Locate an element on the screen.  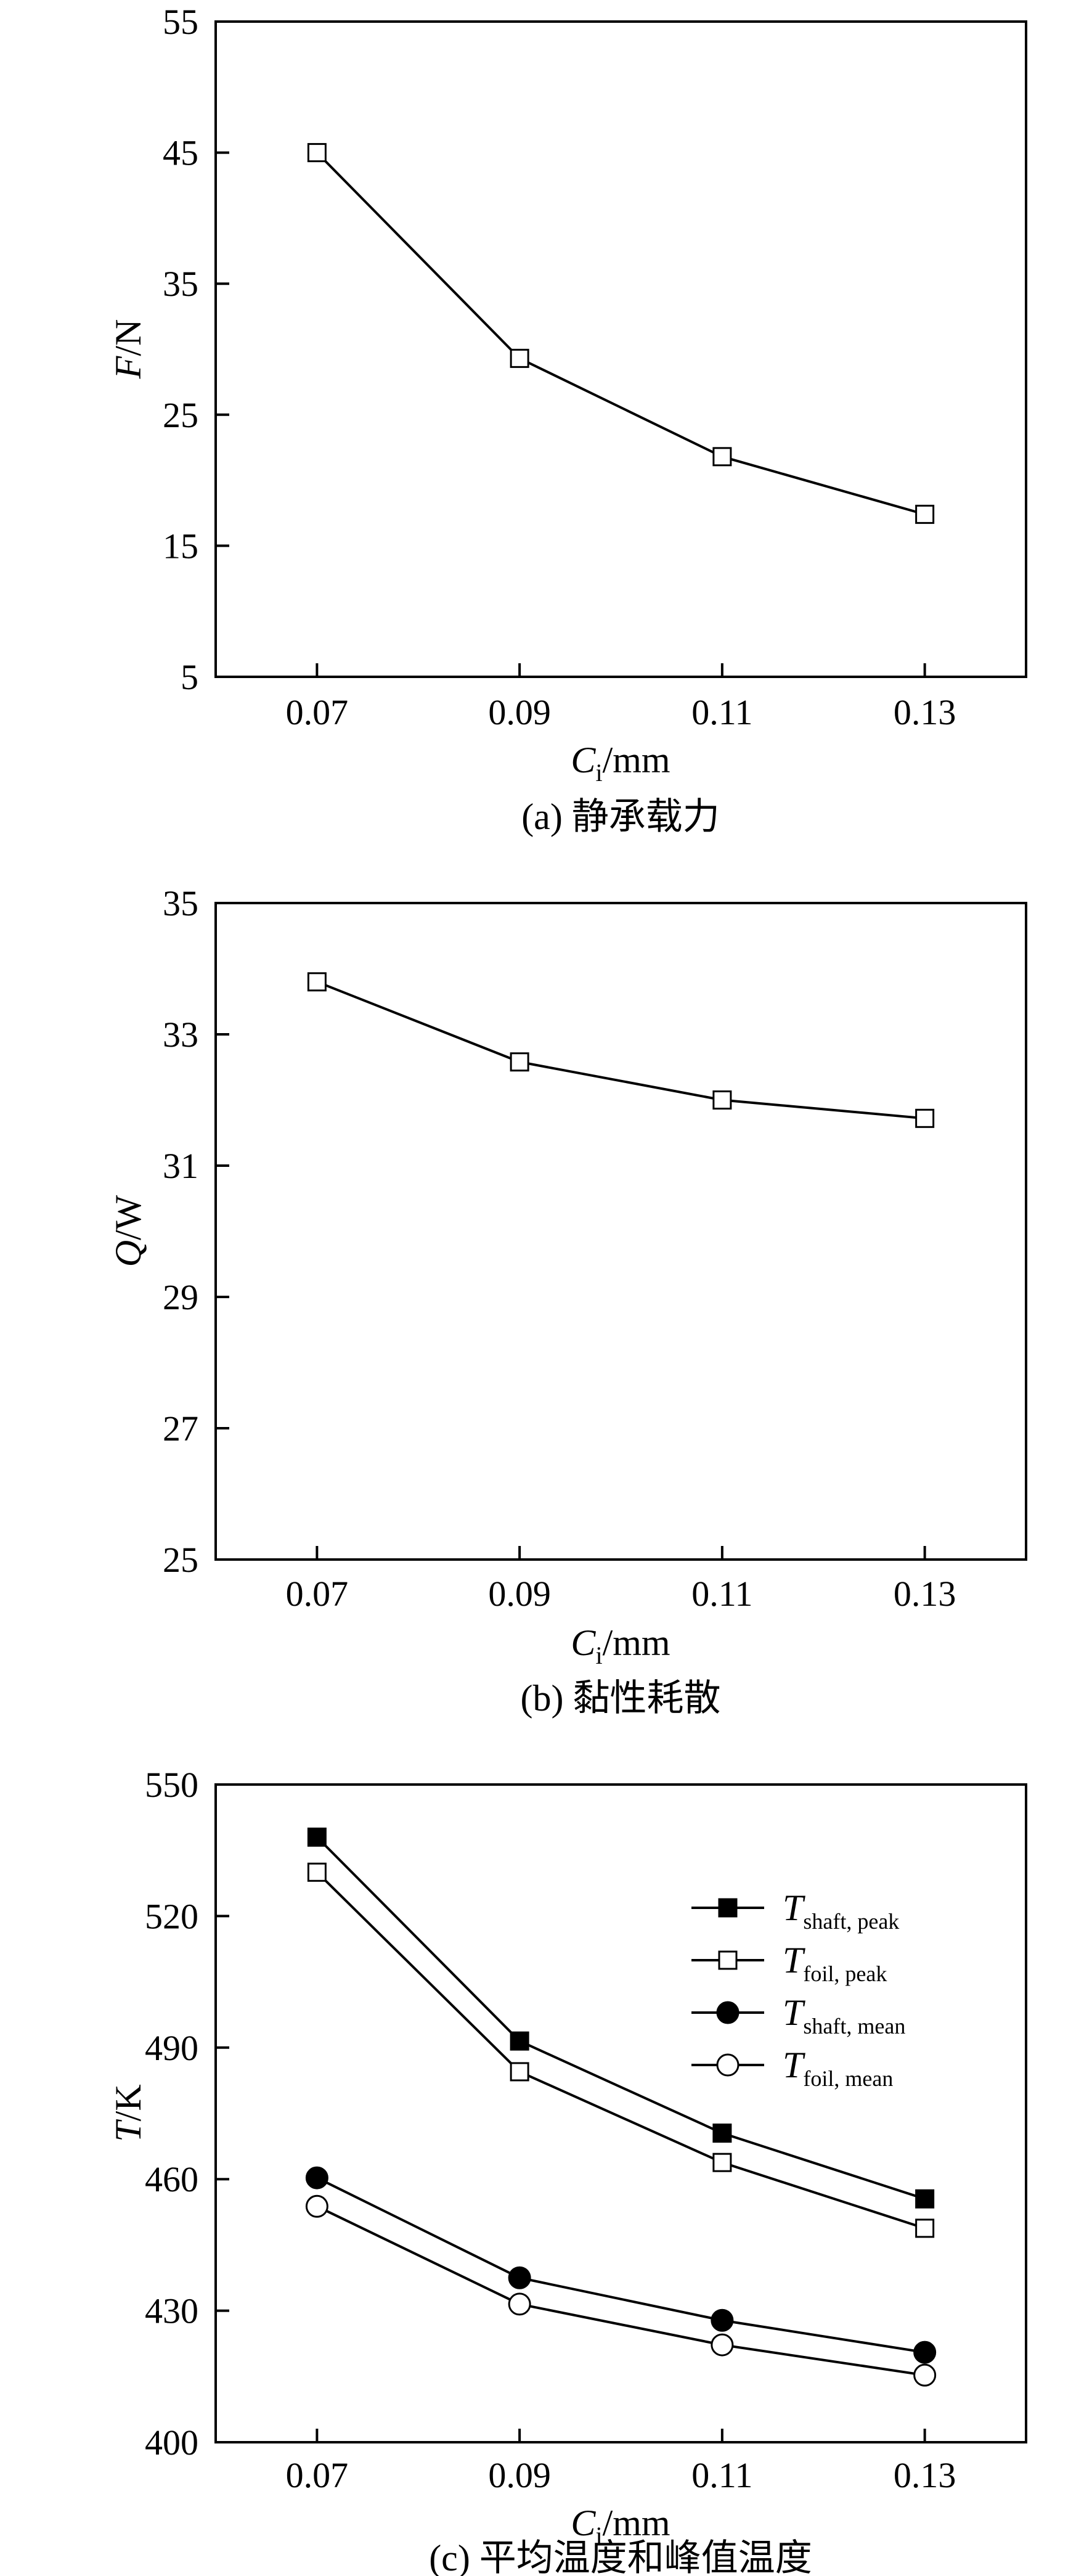
y-tick-label: 29 is located at coordinates (180, 1297).